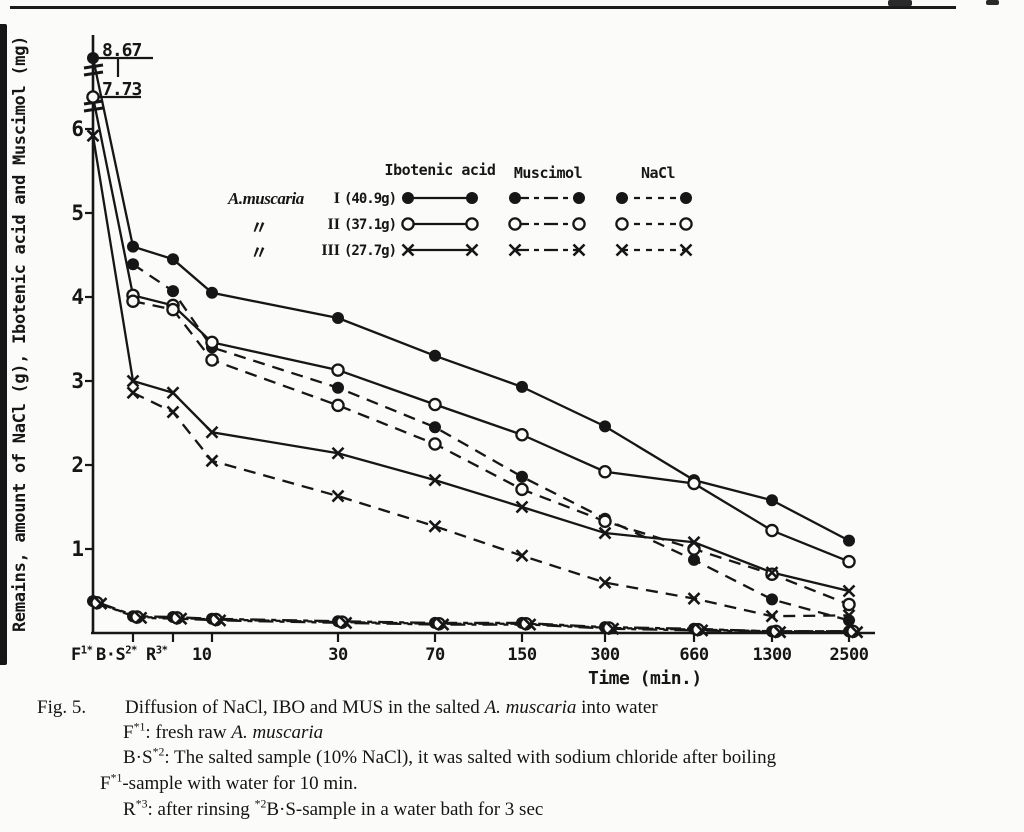  What do you see at coordinates (522, 655) in the screenshot?
I see `x-tick-label: 150` at bounding box center [522, 655].